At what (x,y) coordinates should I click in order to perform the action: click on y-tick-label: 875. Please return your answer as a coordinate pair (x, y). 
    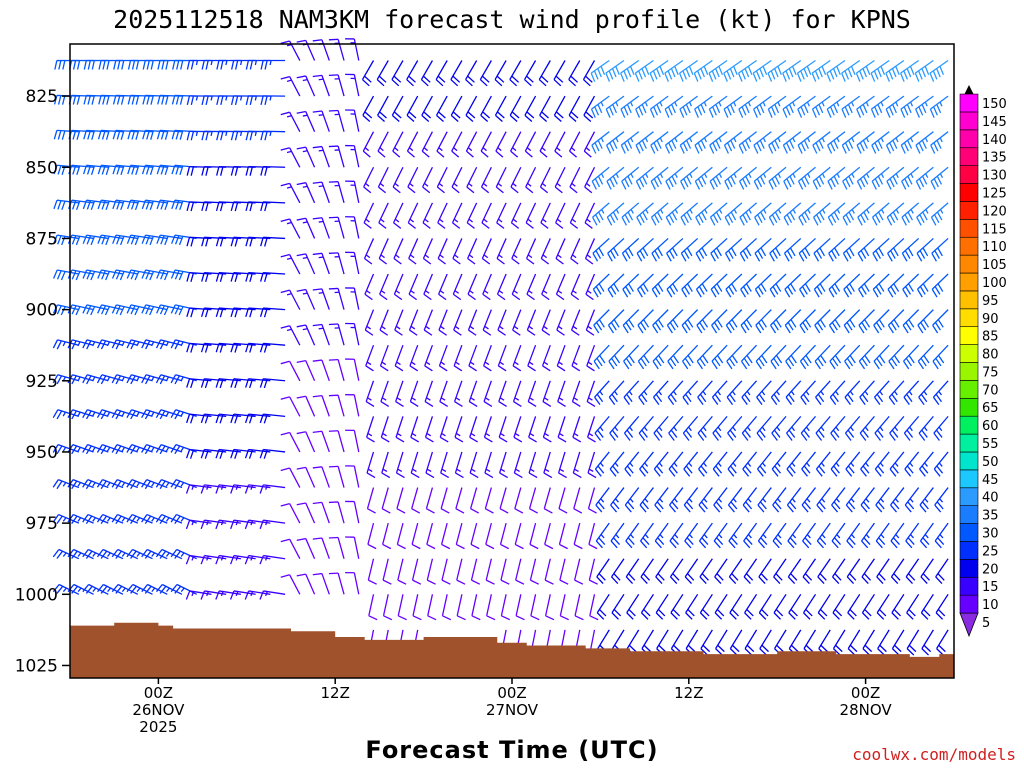
    Looking at the image, I should click on (42, 239).